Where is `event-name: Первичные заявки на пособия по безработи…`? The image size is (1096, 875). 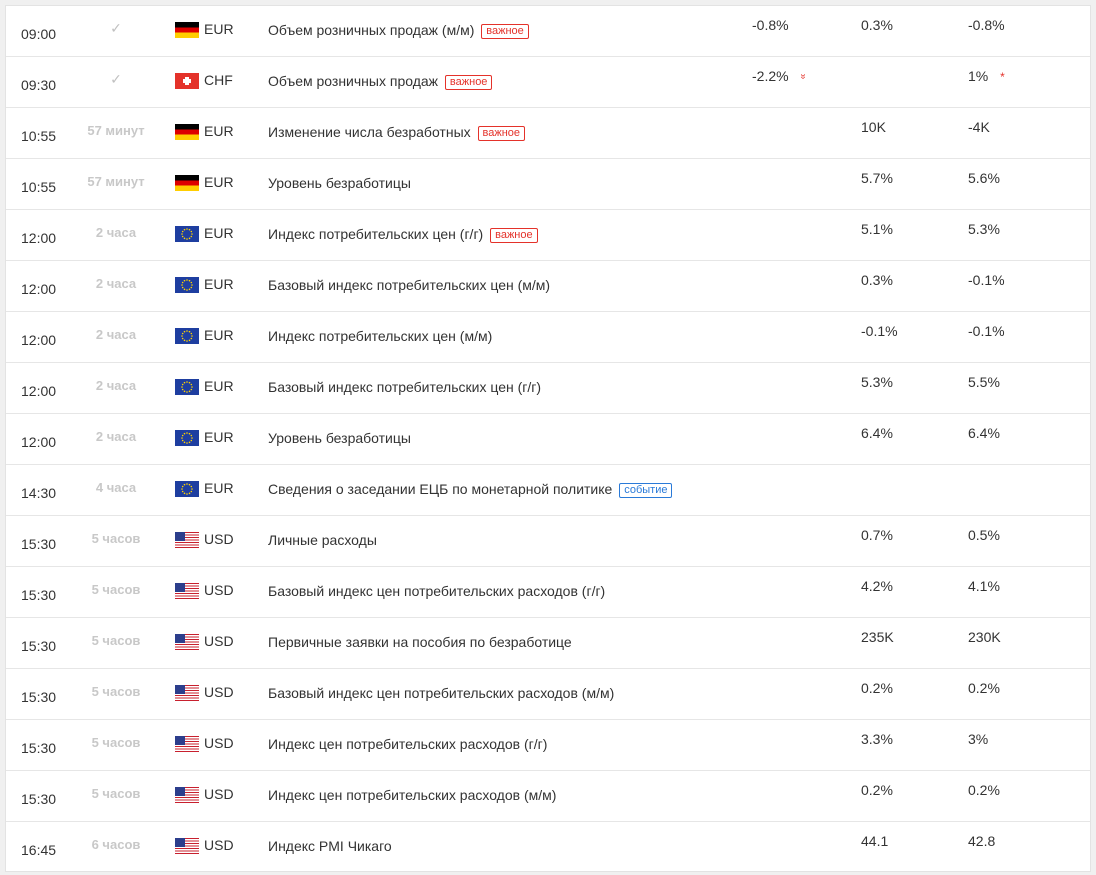 event-name: Первичные заявки на пособия по безработи… is located at coordinates (420, 642).